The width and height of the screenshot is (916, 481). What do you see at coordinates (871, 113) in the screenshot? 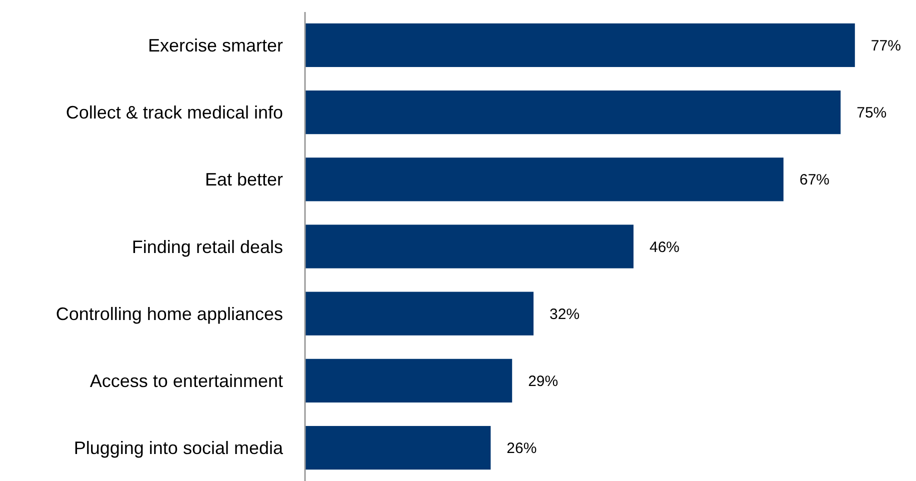
I see `data-label: 75%` at bounding box center [871, 113].